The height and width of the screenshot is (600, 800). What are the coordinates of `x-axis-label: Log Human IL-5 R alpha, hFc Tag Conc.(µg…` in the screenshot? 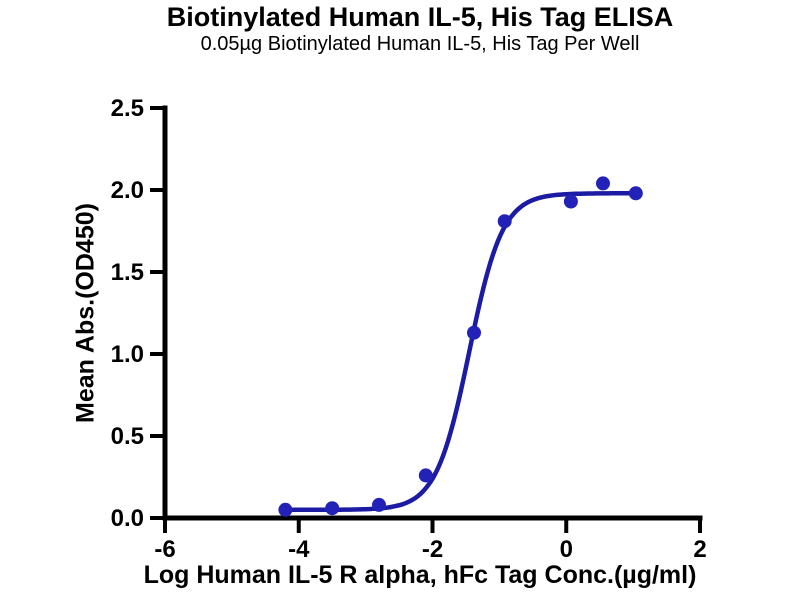 It's located at (420, 575).